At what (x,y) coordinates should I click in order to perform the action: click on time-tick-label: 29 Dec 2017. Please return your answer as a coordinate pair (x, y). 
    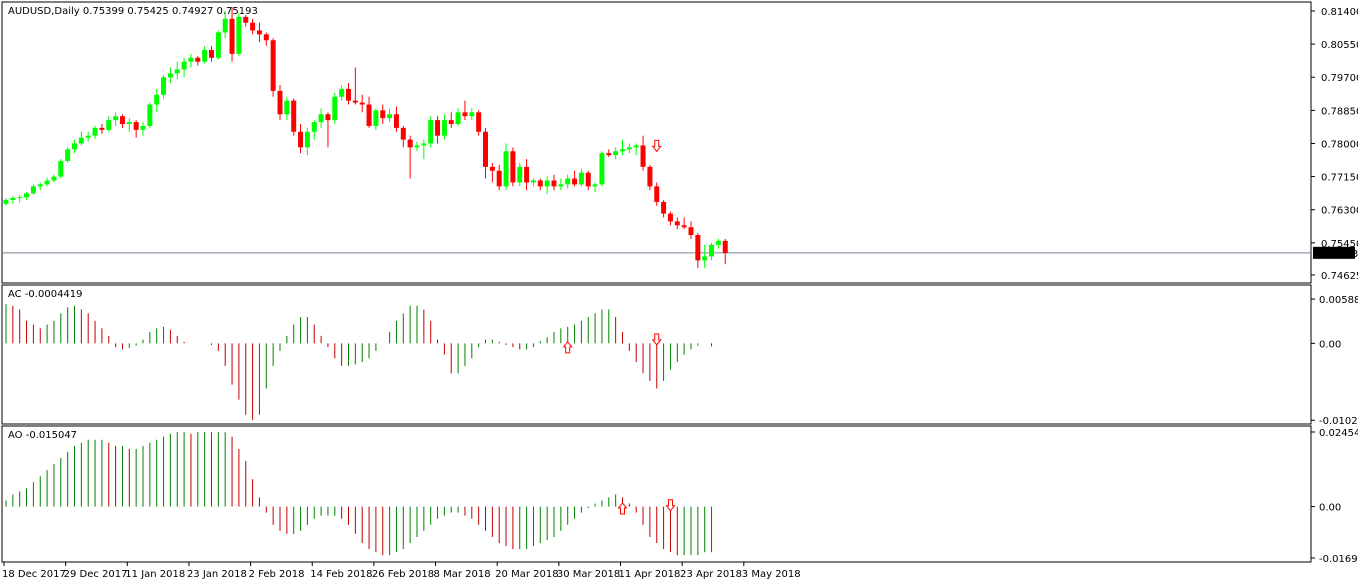
    Looking at the image, I should click on (96, 574).